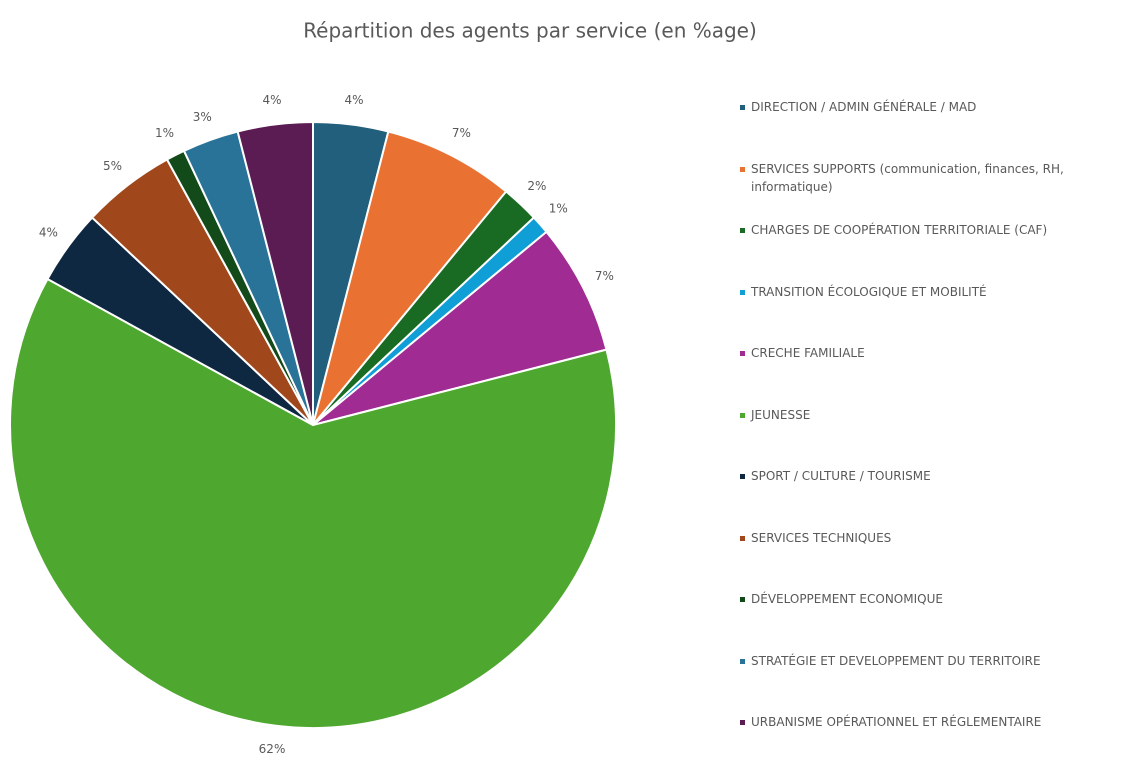 This screenshot has width=1128, height=771. I want to click on legend-item: URBANISME OPÉRATIONNEL ET RÉGLEMENTAIRE, so click(925, 722).